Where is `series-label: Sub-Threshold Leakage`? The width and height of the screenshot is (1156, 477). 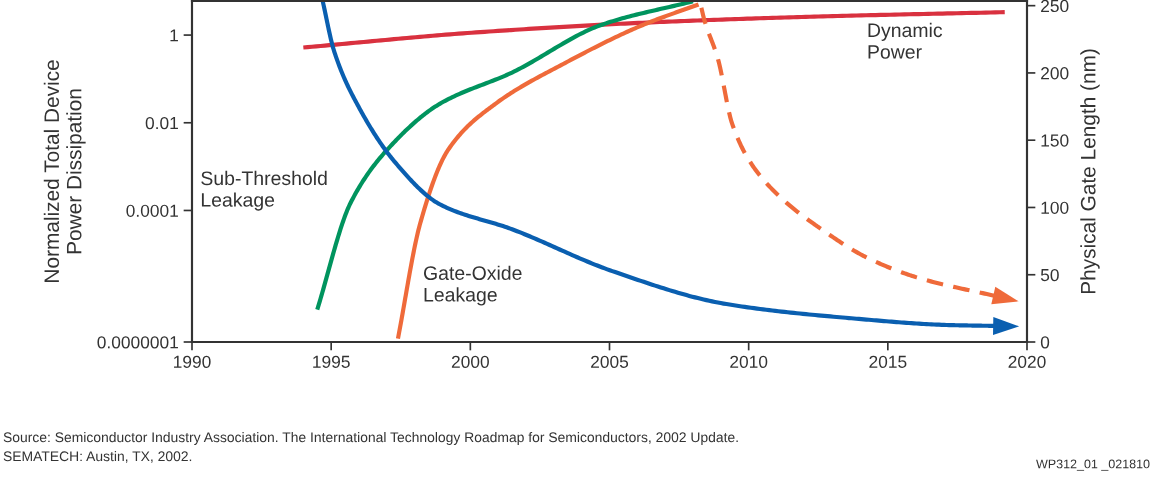
series-label: Sub-Threshold Leakage is located at coordinates (264, 190).